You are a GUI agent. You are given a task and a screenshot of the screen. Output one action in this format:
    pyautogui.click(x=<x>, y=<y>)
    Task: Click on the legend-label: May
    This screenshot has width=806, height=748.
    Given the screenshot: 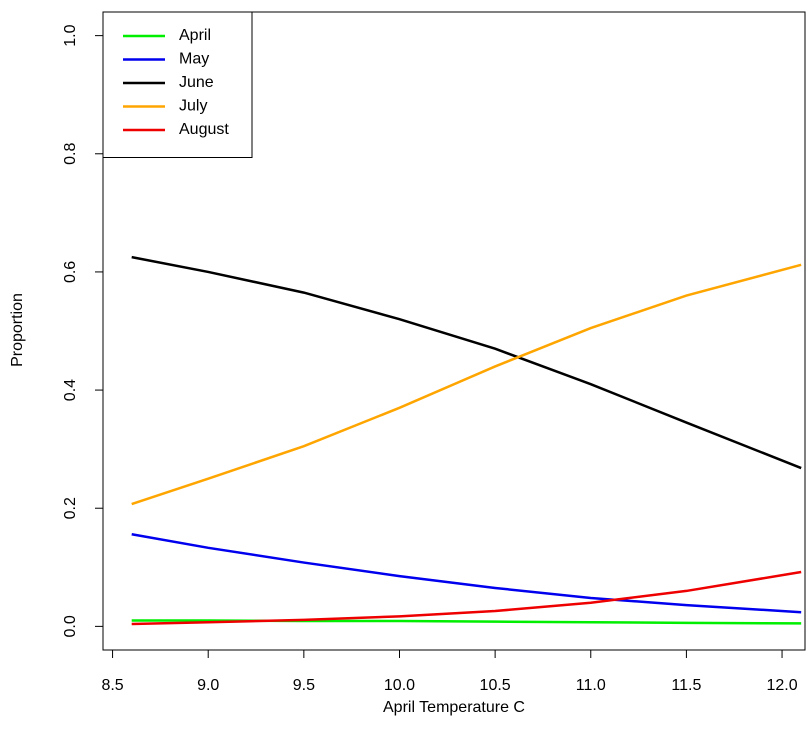 What is the action you would take?
    pyautogui.click(x=194, y=59)
    